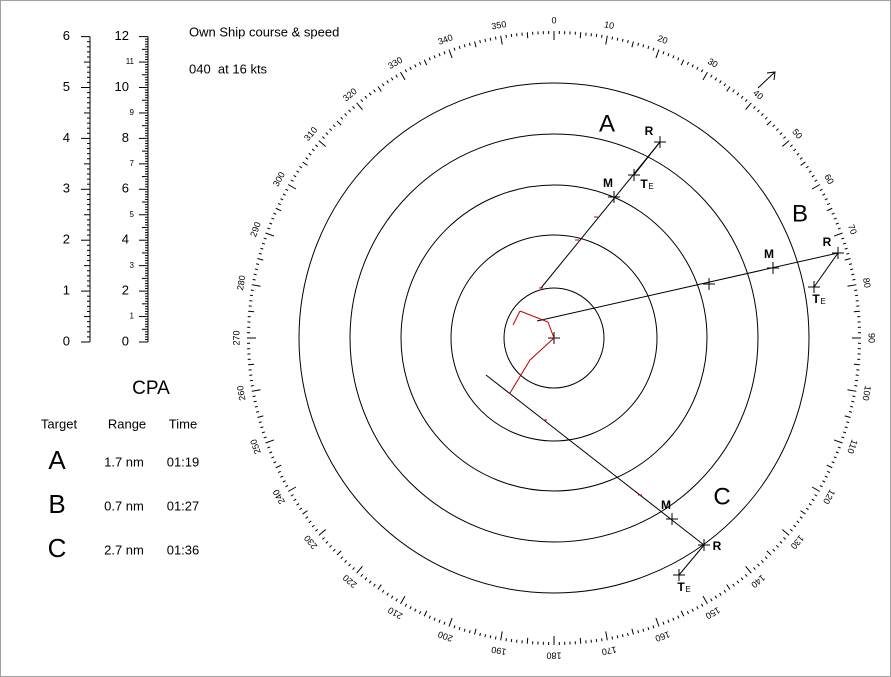 This screenshot has height=677, width=891. What do you see at coordinates (771, 76) in the screenshot?
I see `heading-arrow` at bounding box center [771, 76].